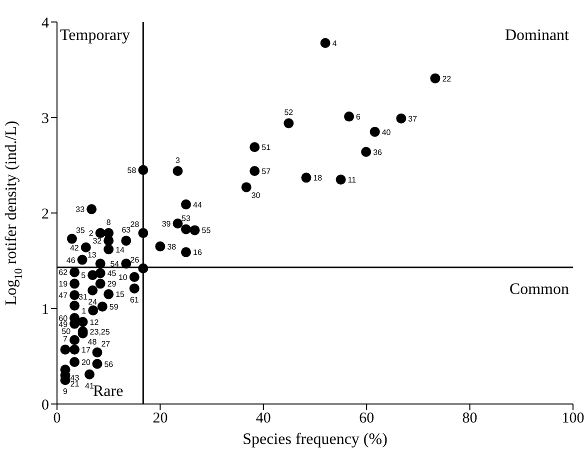 The width and height of the screenshot is (587, 450). I want to click on y-tick-label: 3, so click(45, 118).